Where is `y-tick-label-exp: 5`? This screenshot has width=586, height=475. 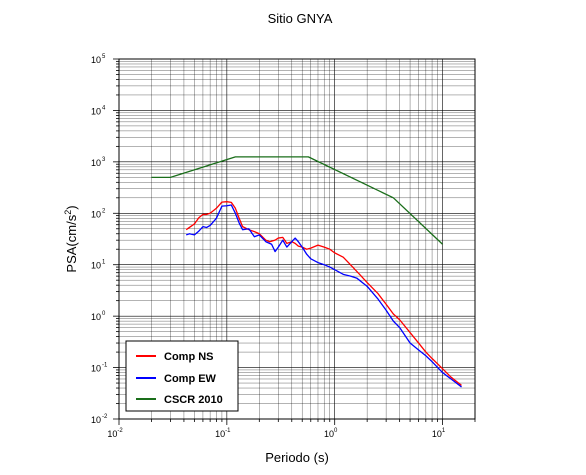
y-tick-label-exp: 5 is located at coordinates (104, 57).